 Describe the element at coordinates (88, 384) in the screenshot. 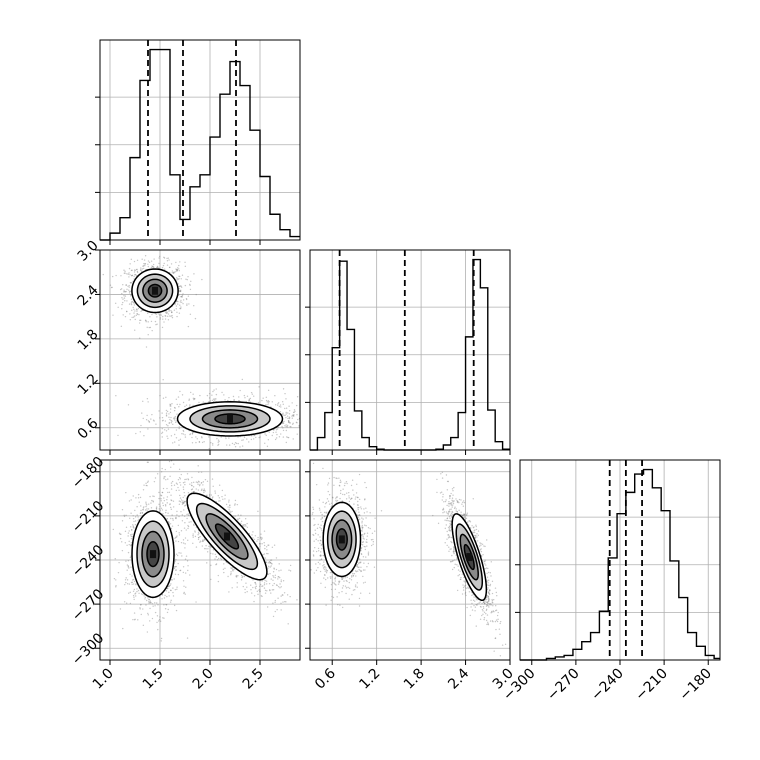

I see `y-tick-label: 1.2` at that location.